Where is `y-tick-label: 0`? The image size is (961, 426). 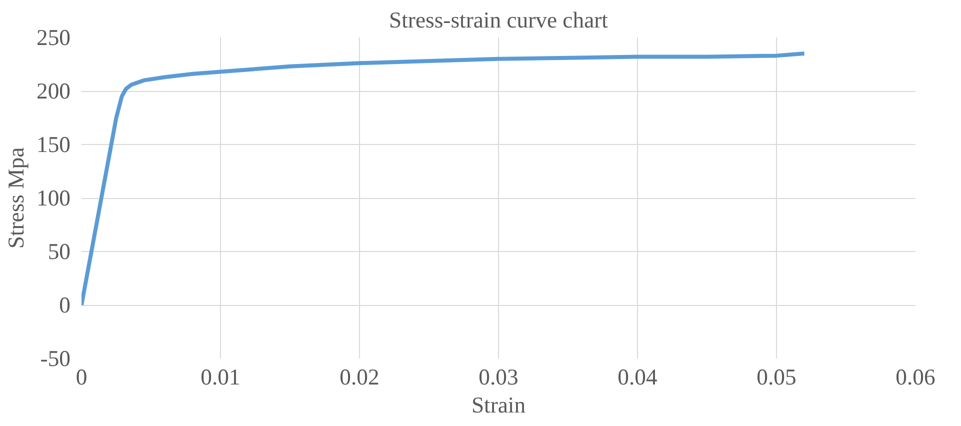
y-tick-label: 0 is located at coordinates (64, 305).